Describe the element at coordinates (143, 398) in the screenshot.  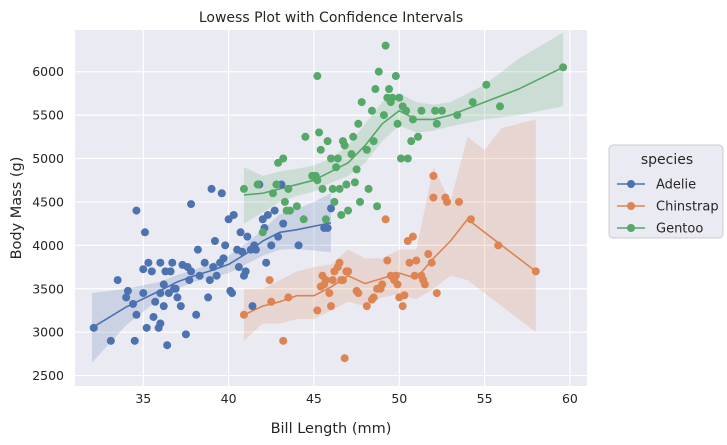
I see `x-tick-label: 35` at that location.